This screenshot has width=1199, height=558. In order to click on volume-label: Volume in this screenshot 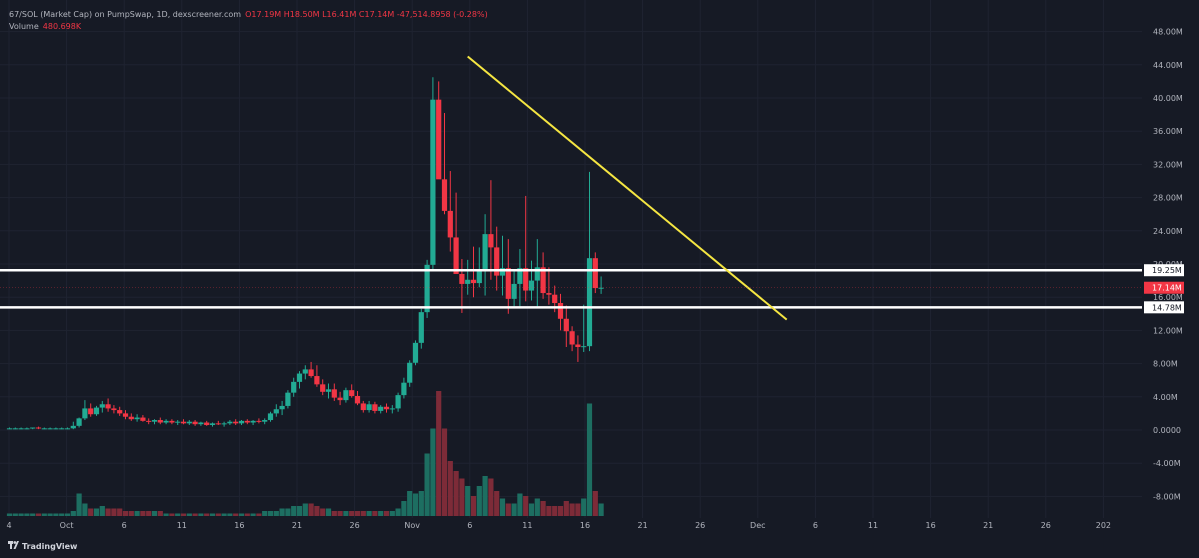, I will do `click(24, 26)`.